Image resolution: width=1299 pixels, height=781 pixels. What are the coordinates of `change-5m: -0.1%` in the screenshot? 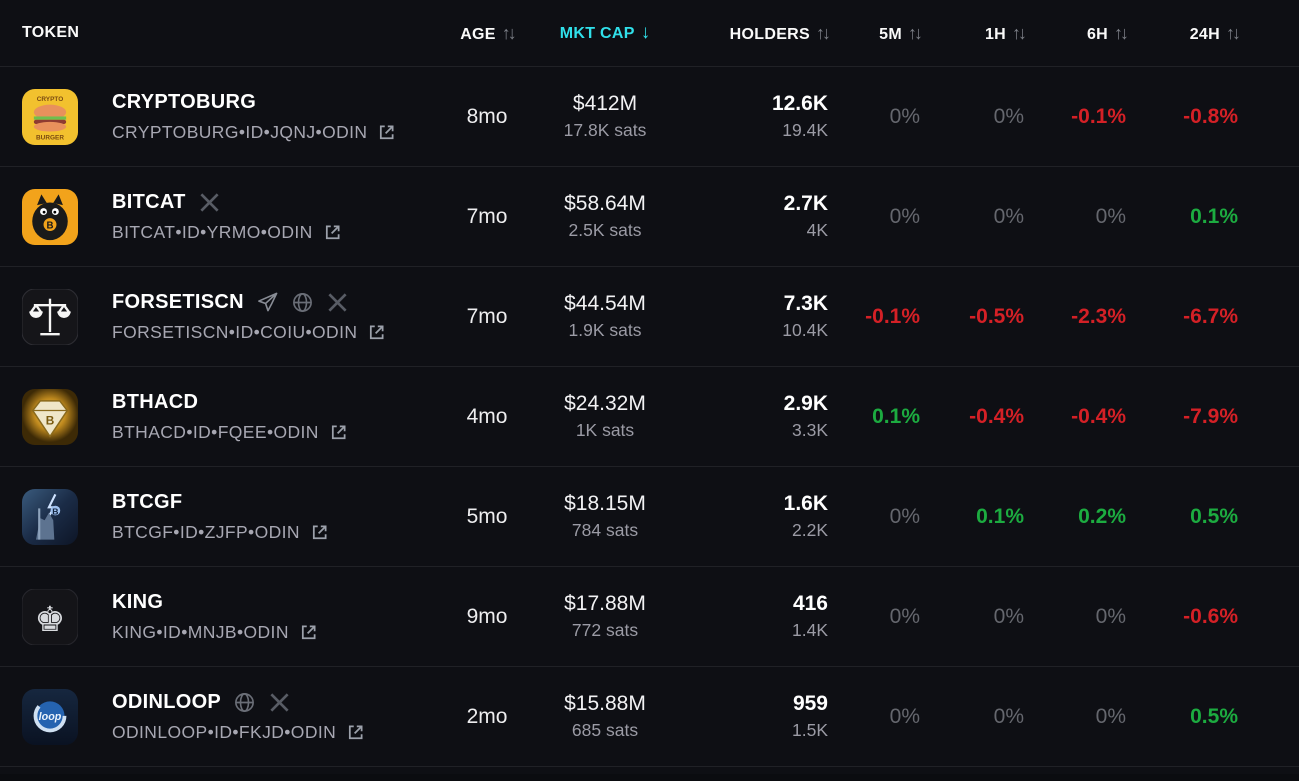 It's located at (892, 316).